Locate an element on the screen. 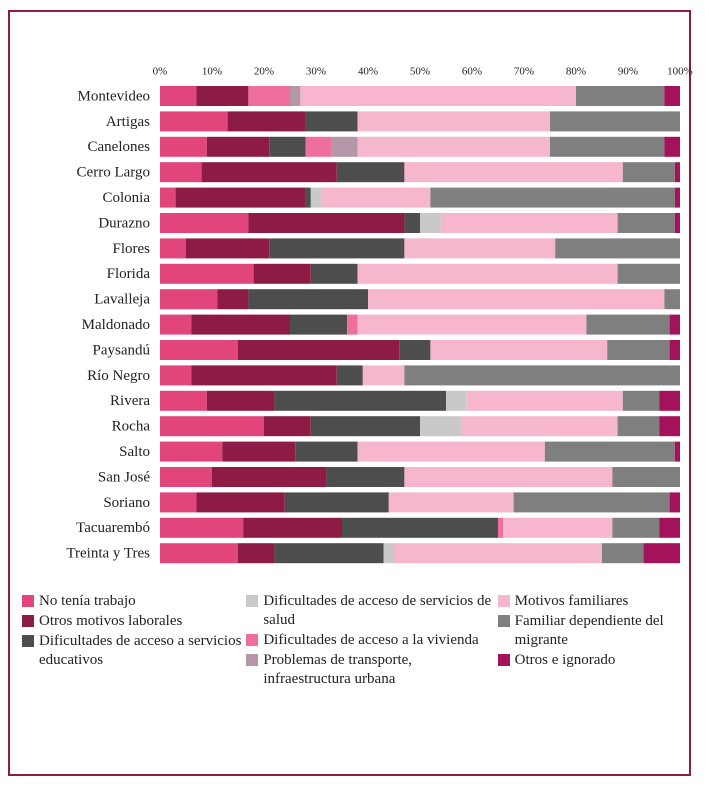 Image resolution: width=705 pixels, height=787 pixels. legend-item: Familiar dependiente del migrante is located at coordinates (599, 631).